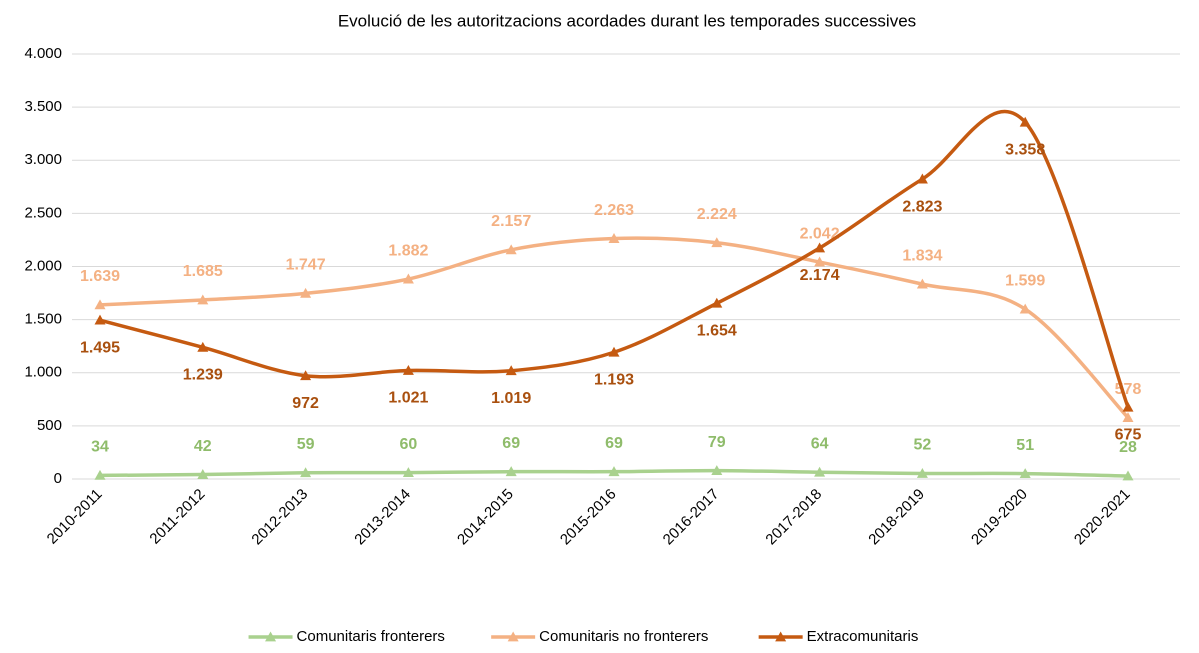 Image resolution: width=1199 pixels, height=653 pixels. I want to click on y-tick-label: 1.000, so click(43, 372).